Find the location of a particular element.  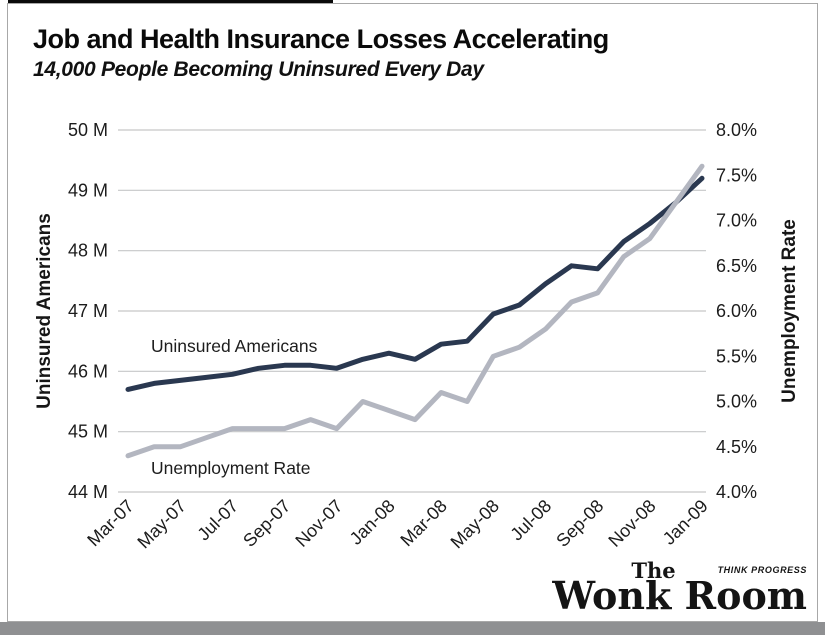

left-axis-tick-label: 47 M is located at coordinates (88, 311).